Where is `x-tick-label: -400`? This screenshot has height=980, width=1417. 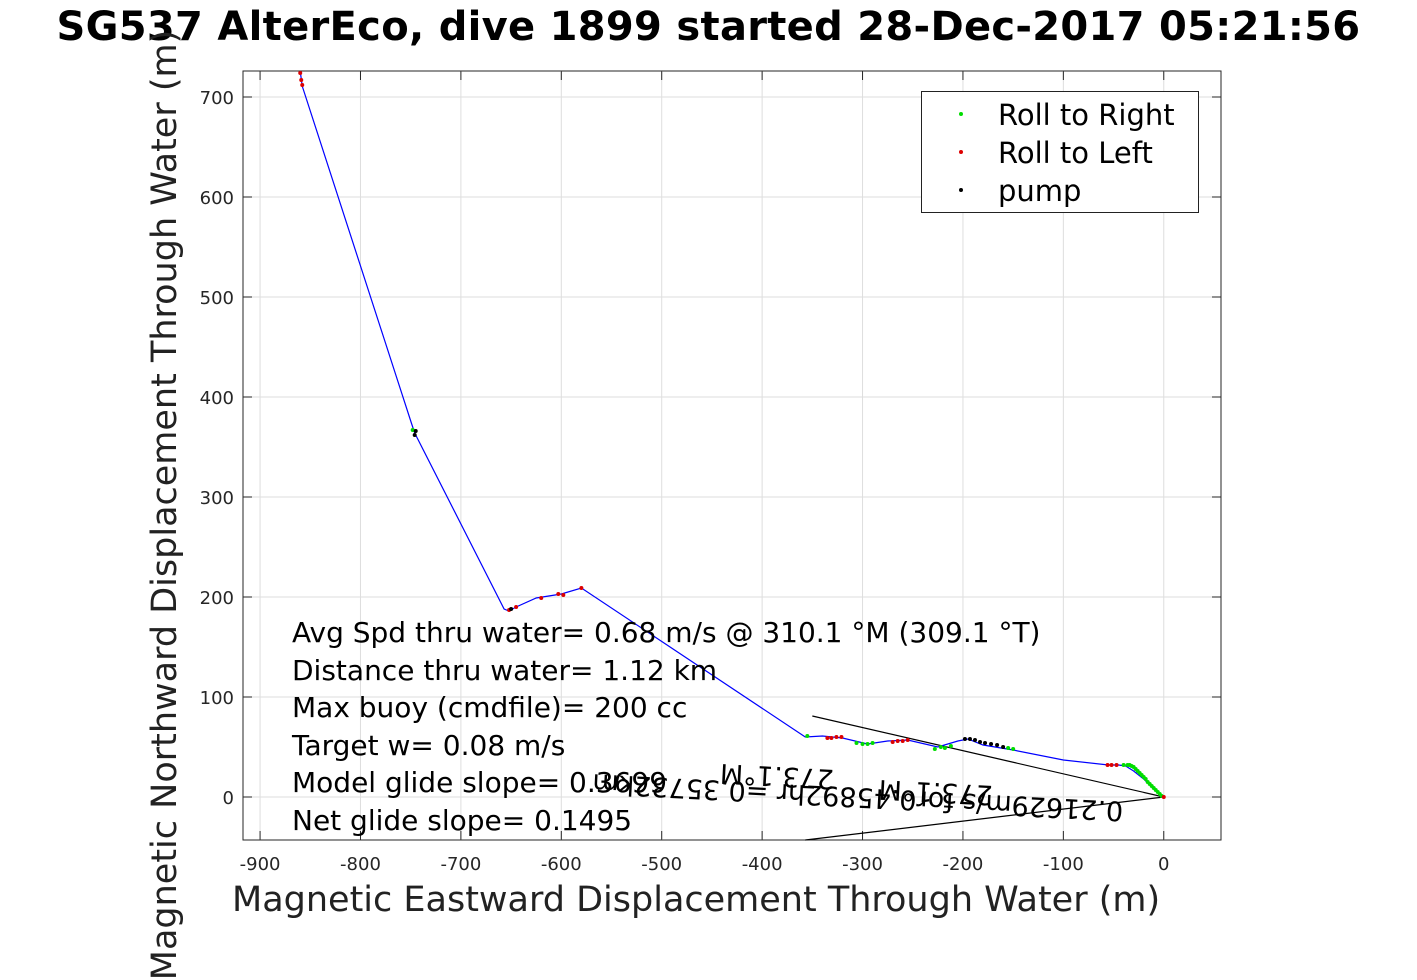 x-tick-label: -400 is located at coordinates (762, 864).